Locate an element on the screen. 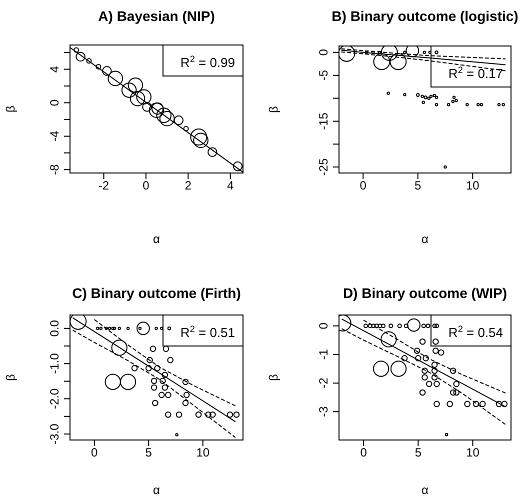 Image resolution: width=526 pixels, height=502 pixels. x-tick-label: -2 is located at coordinates (104, 185).